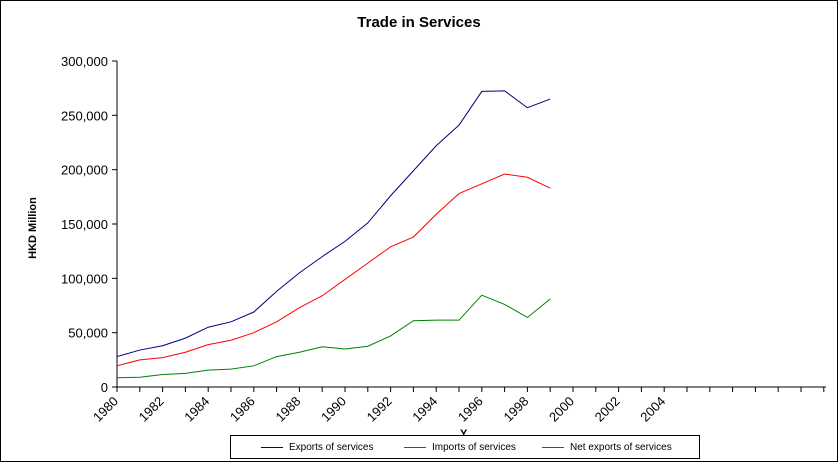  What do you see at coordinates (151, 409) in the screenshot?
I see `x-tick-label: 1982` at bounding box center [151, 409].